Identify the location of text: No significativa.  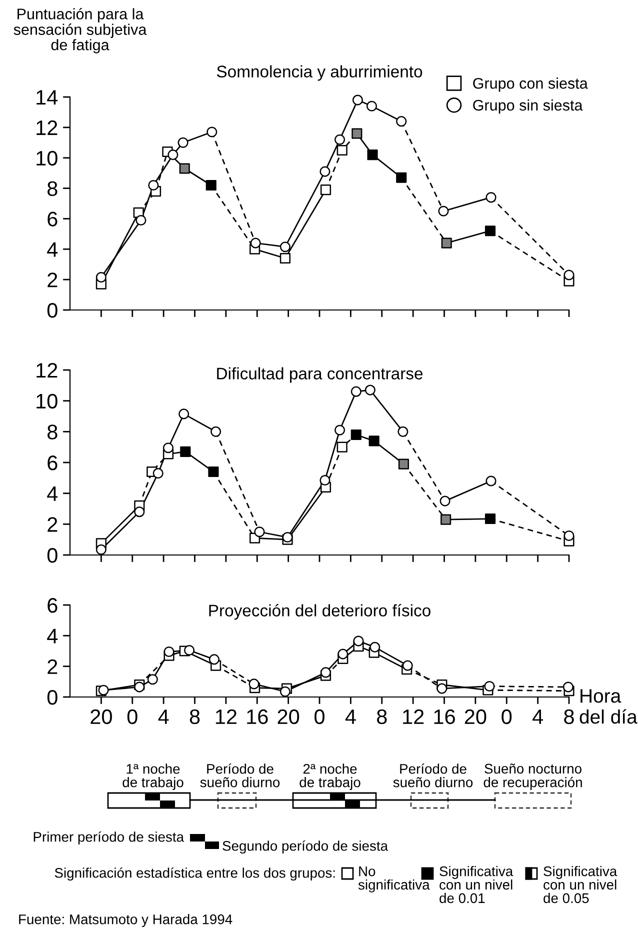
(394, 879).